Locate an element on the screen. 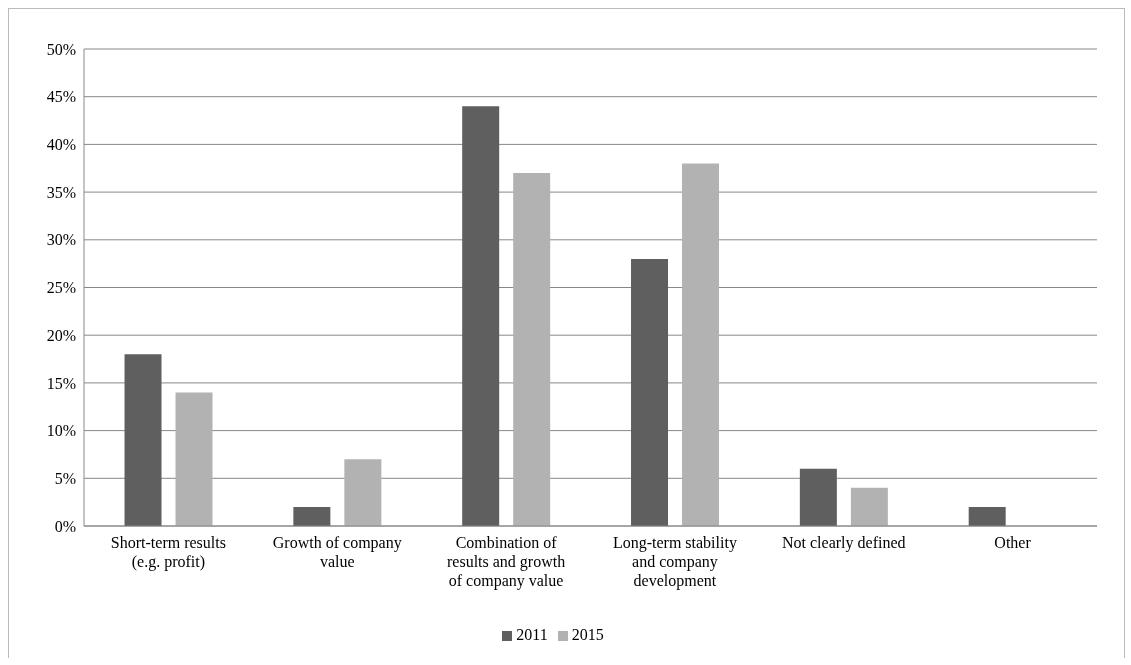 The width and height of the screenshot is (1131, 665). y-tick-label: 25% is located at coordinates (61, 288).